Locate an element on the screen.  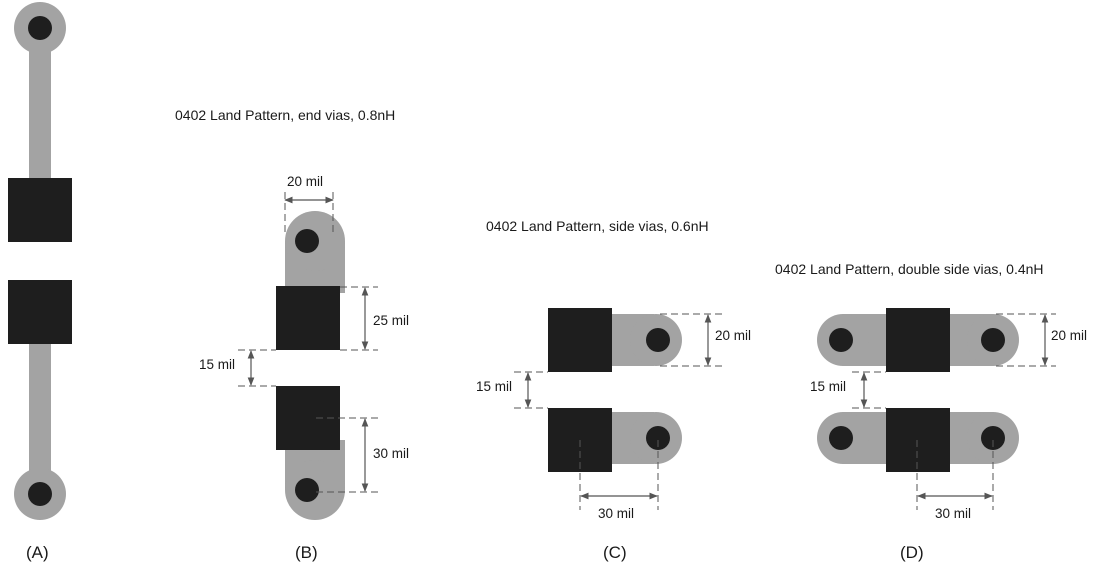
dim-b-gap: 15 mil is located at coordinates (217, 364).